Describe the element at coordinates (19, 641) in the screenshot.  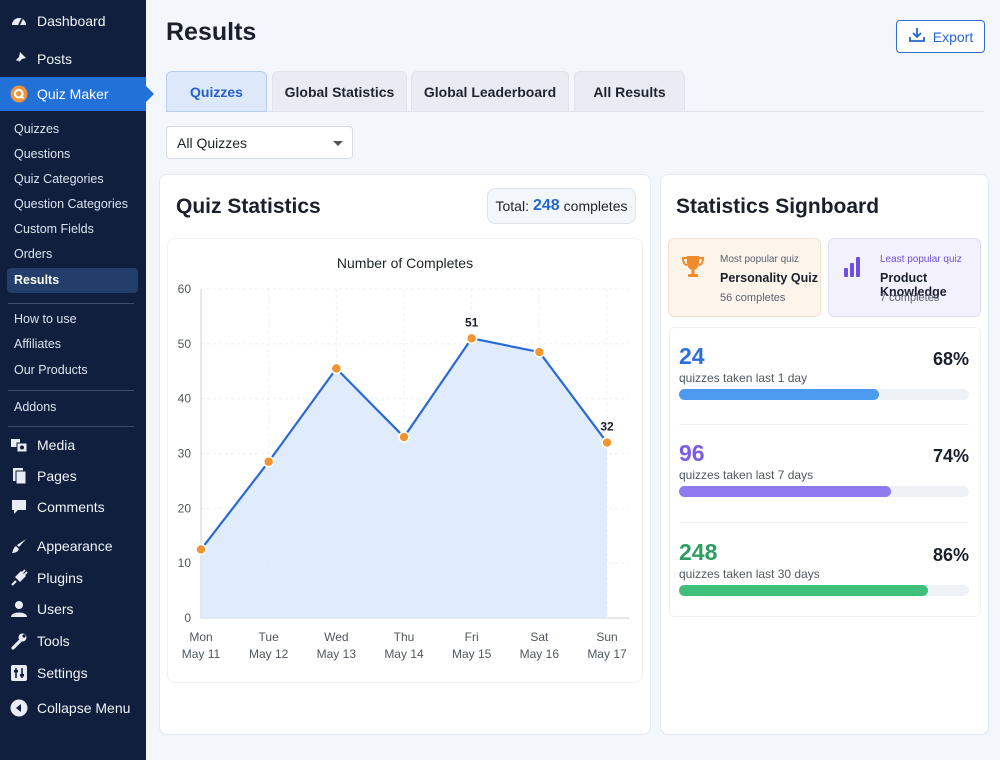
I see `wrench-icon` at that location.